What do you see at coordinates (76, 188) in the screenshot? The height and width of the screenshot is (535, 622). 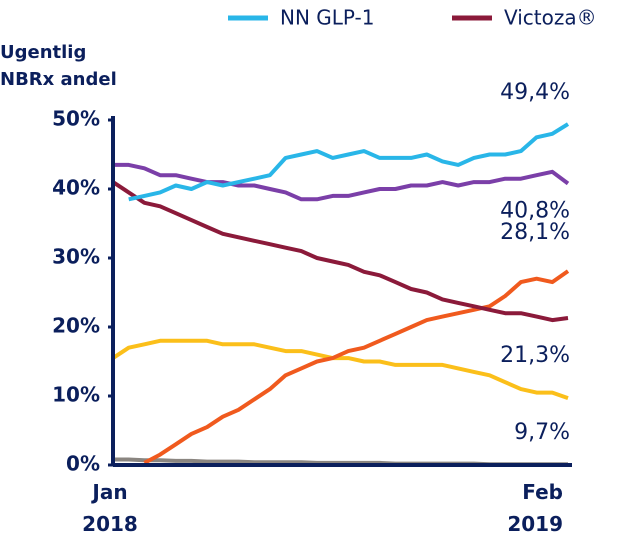 I see `y-tick-label: 40%` at bounding box center [76, 188].